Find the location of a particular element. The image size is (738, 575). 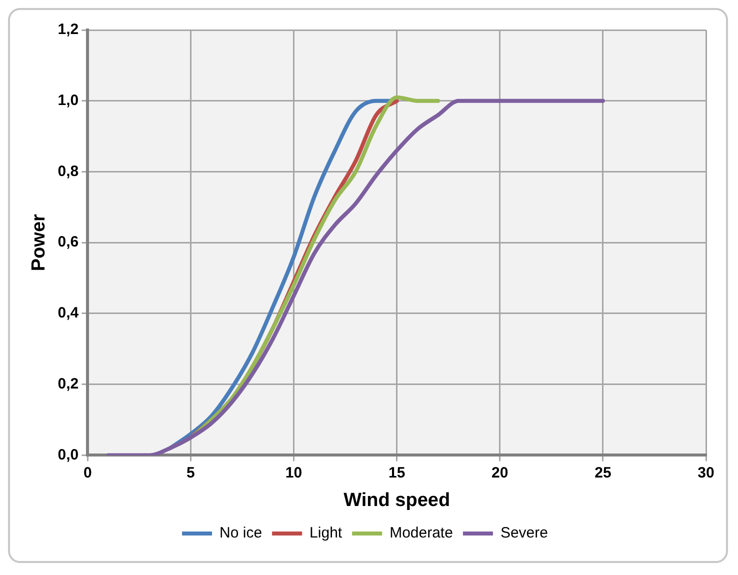

x-tick-label: 25 is located at coordinates (603, 473).